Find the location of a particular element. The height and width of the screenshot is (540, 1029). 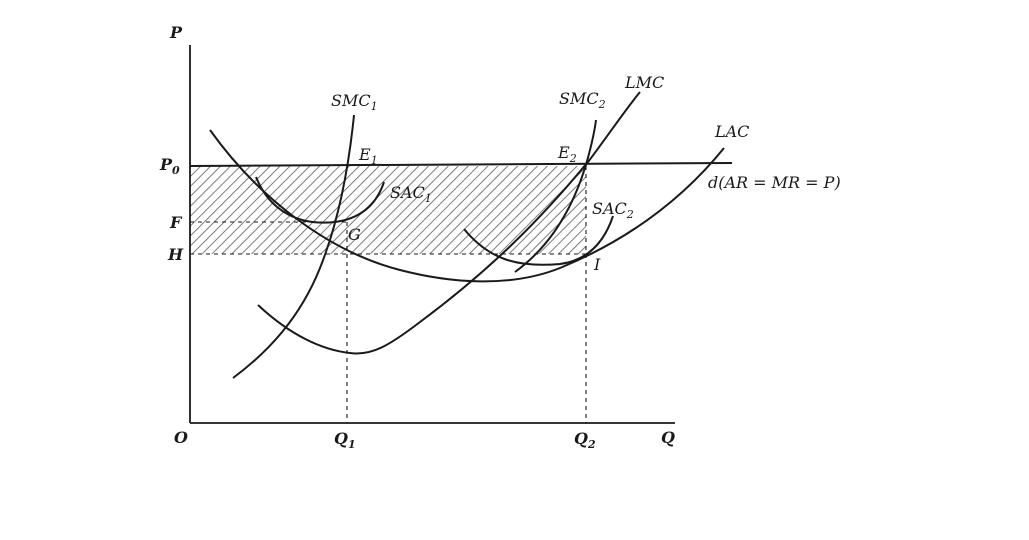

tick-q2: Q2 is located at coordinates (585, 440).